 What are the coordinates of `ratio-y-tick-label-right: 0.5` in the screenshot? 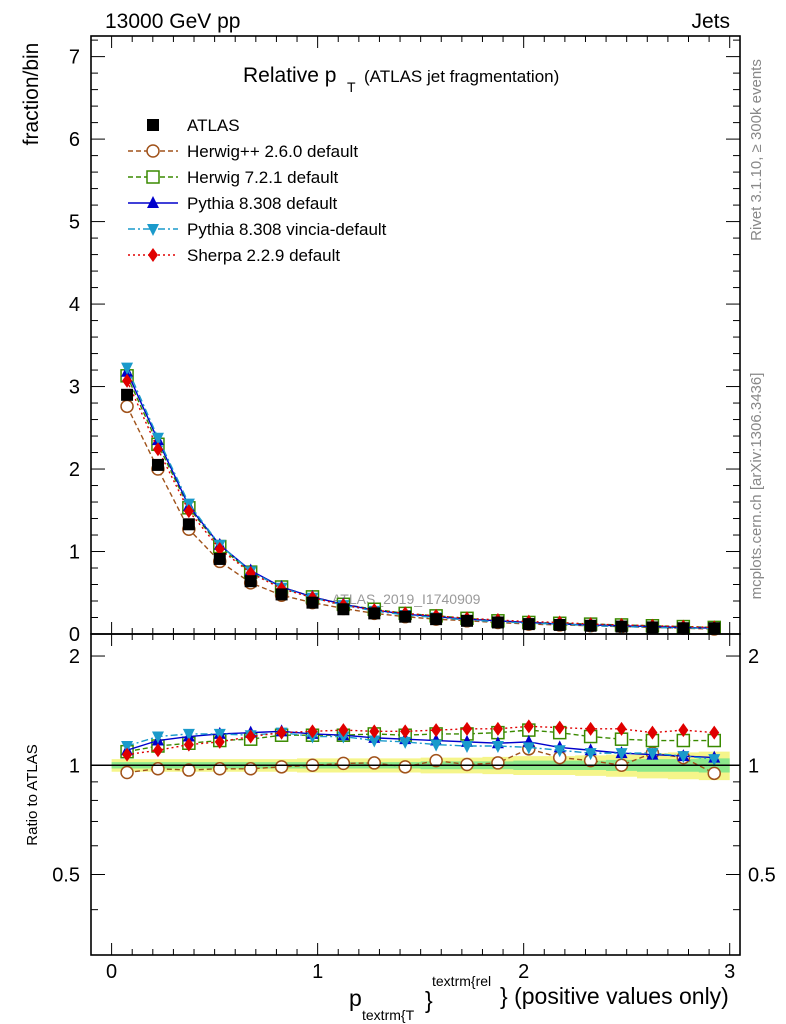 It's located at (762, 875).